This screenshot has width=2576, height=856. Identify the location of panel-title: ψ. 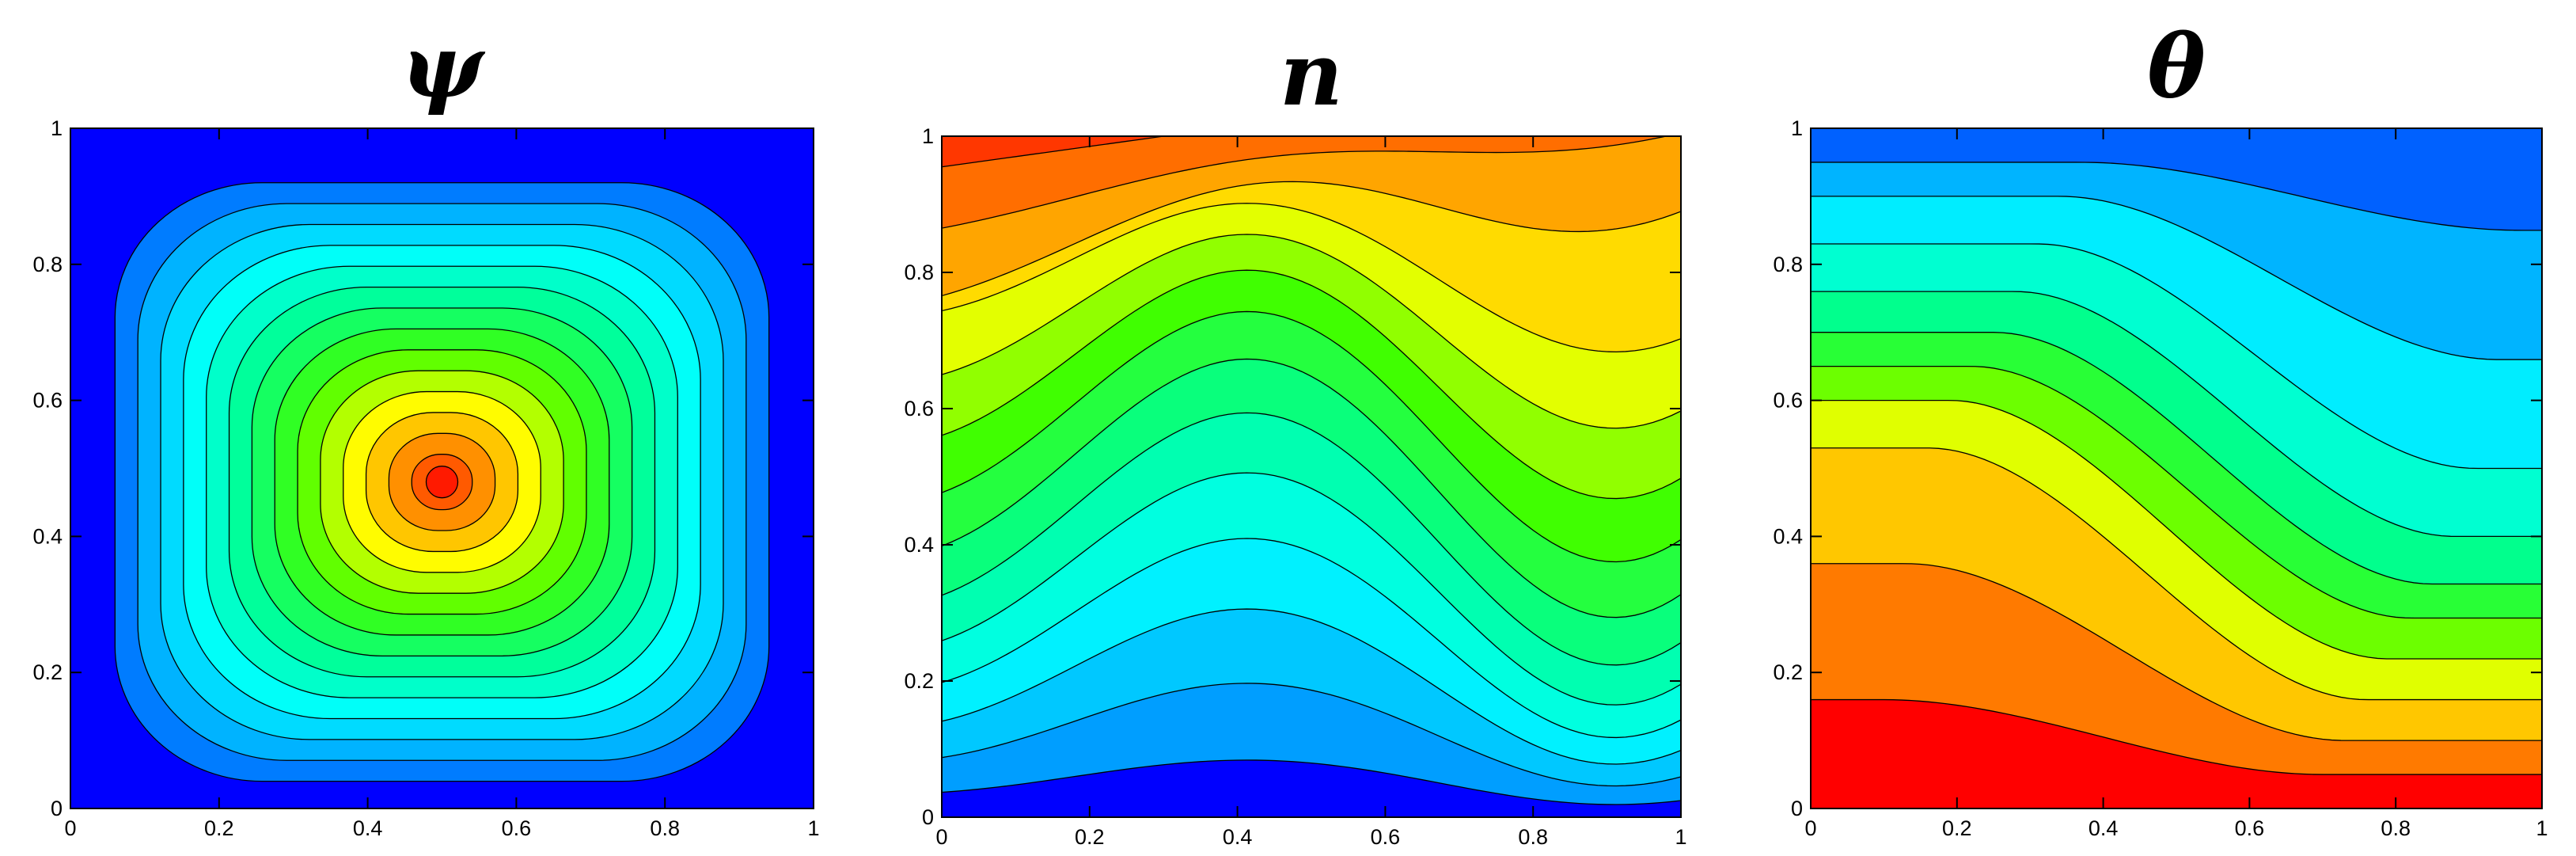
(443, 66).